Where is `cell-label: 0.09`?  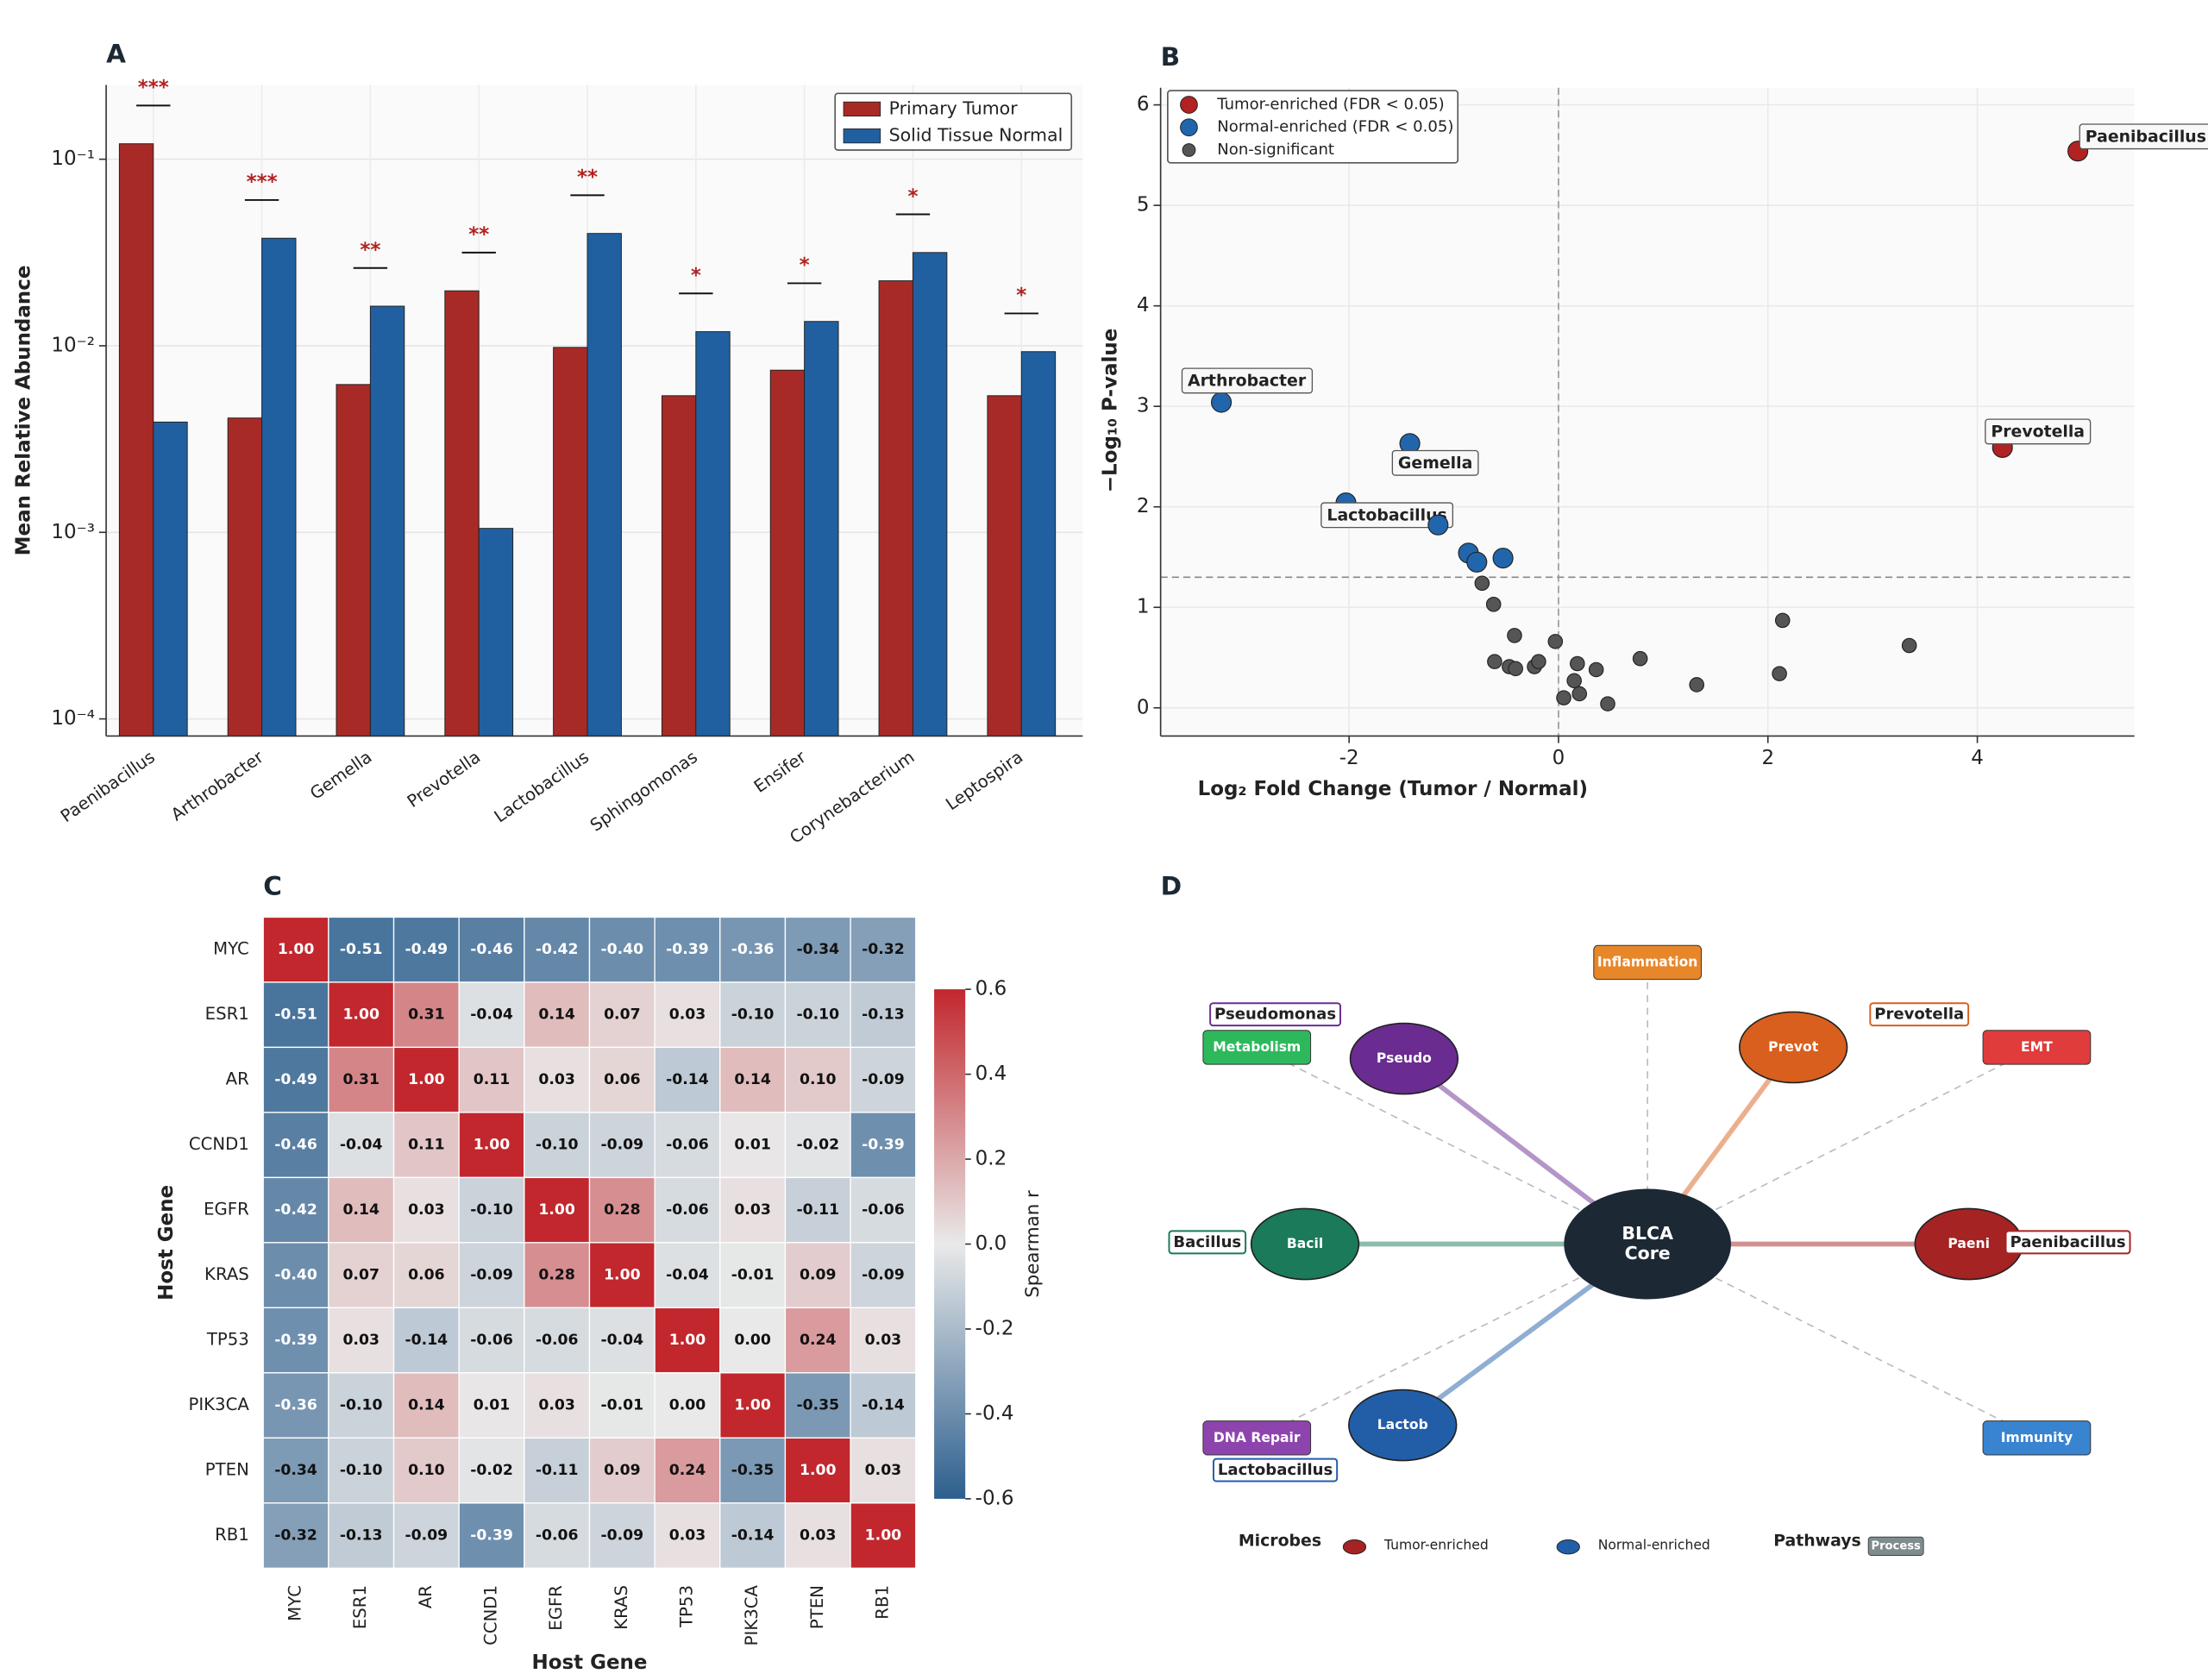
cell-label: 0.09 is located at coordinates (622, 1471).